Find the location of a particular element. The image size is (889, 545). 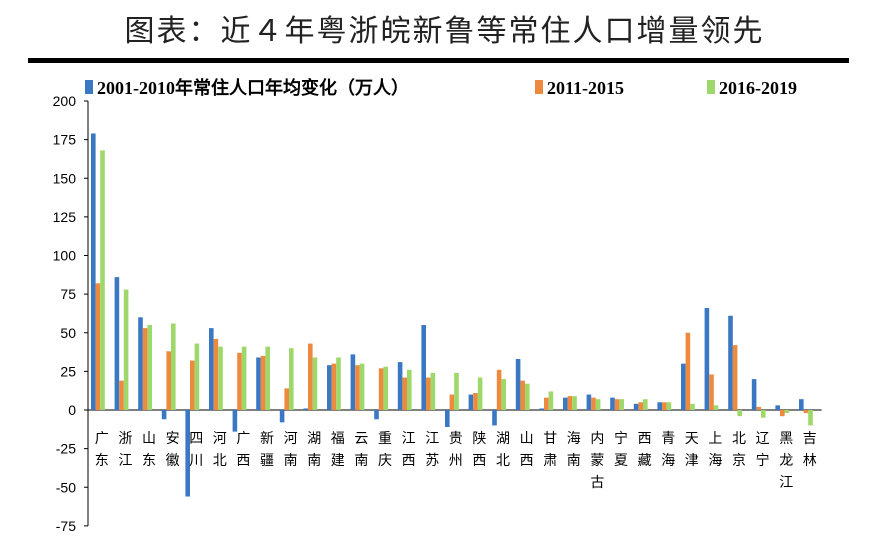

chart-title: 图表：近４年粤浙皖新鲁等常住人口增量领先 is located at coordinates (444, 31).